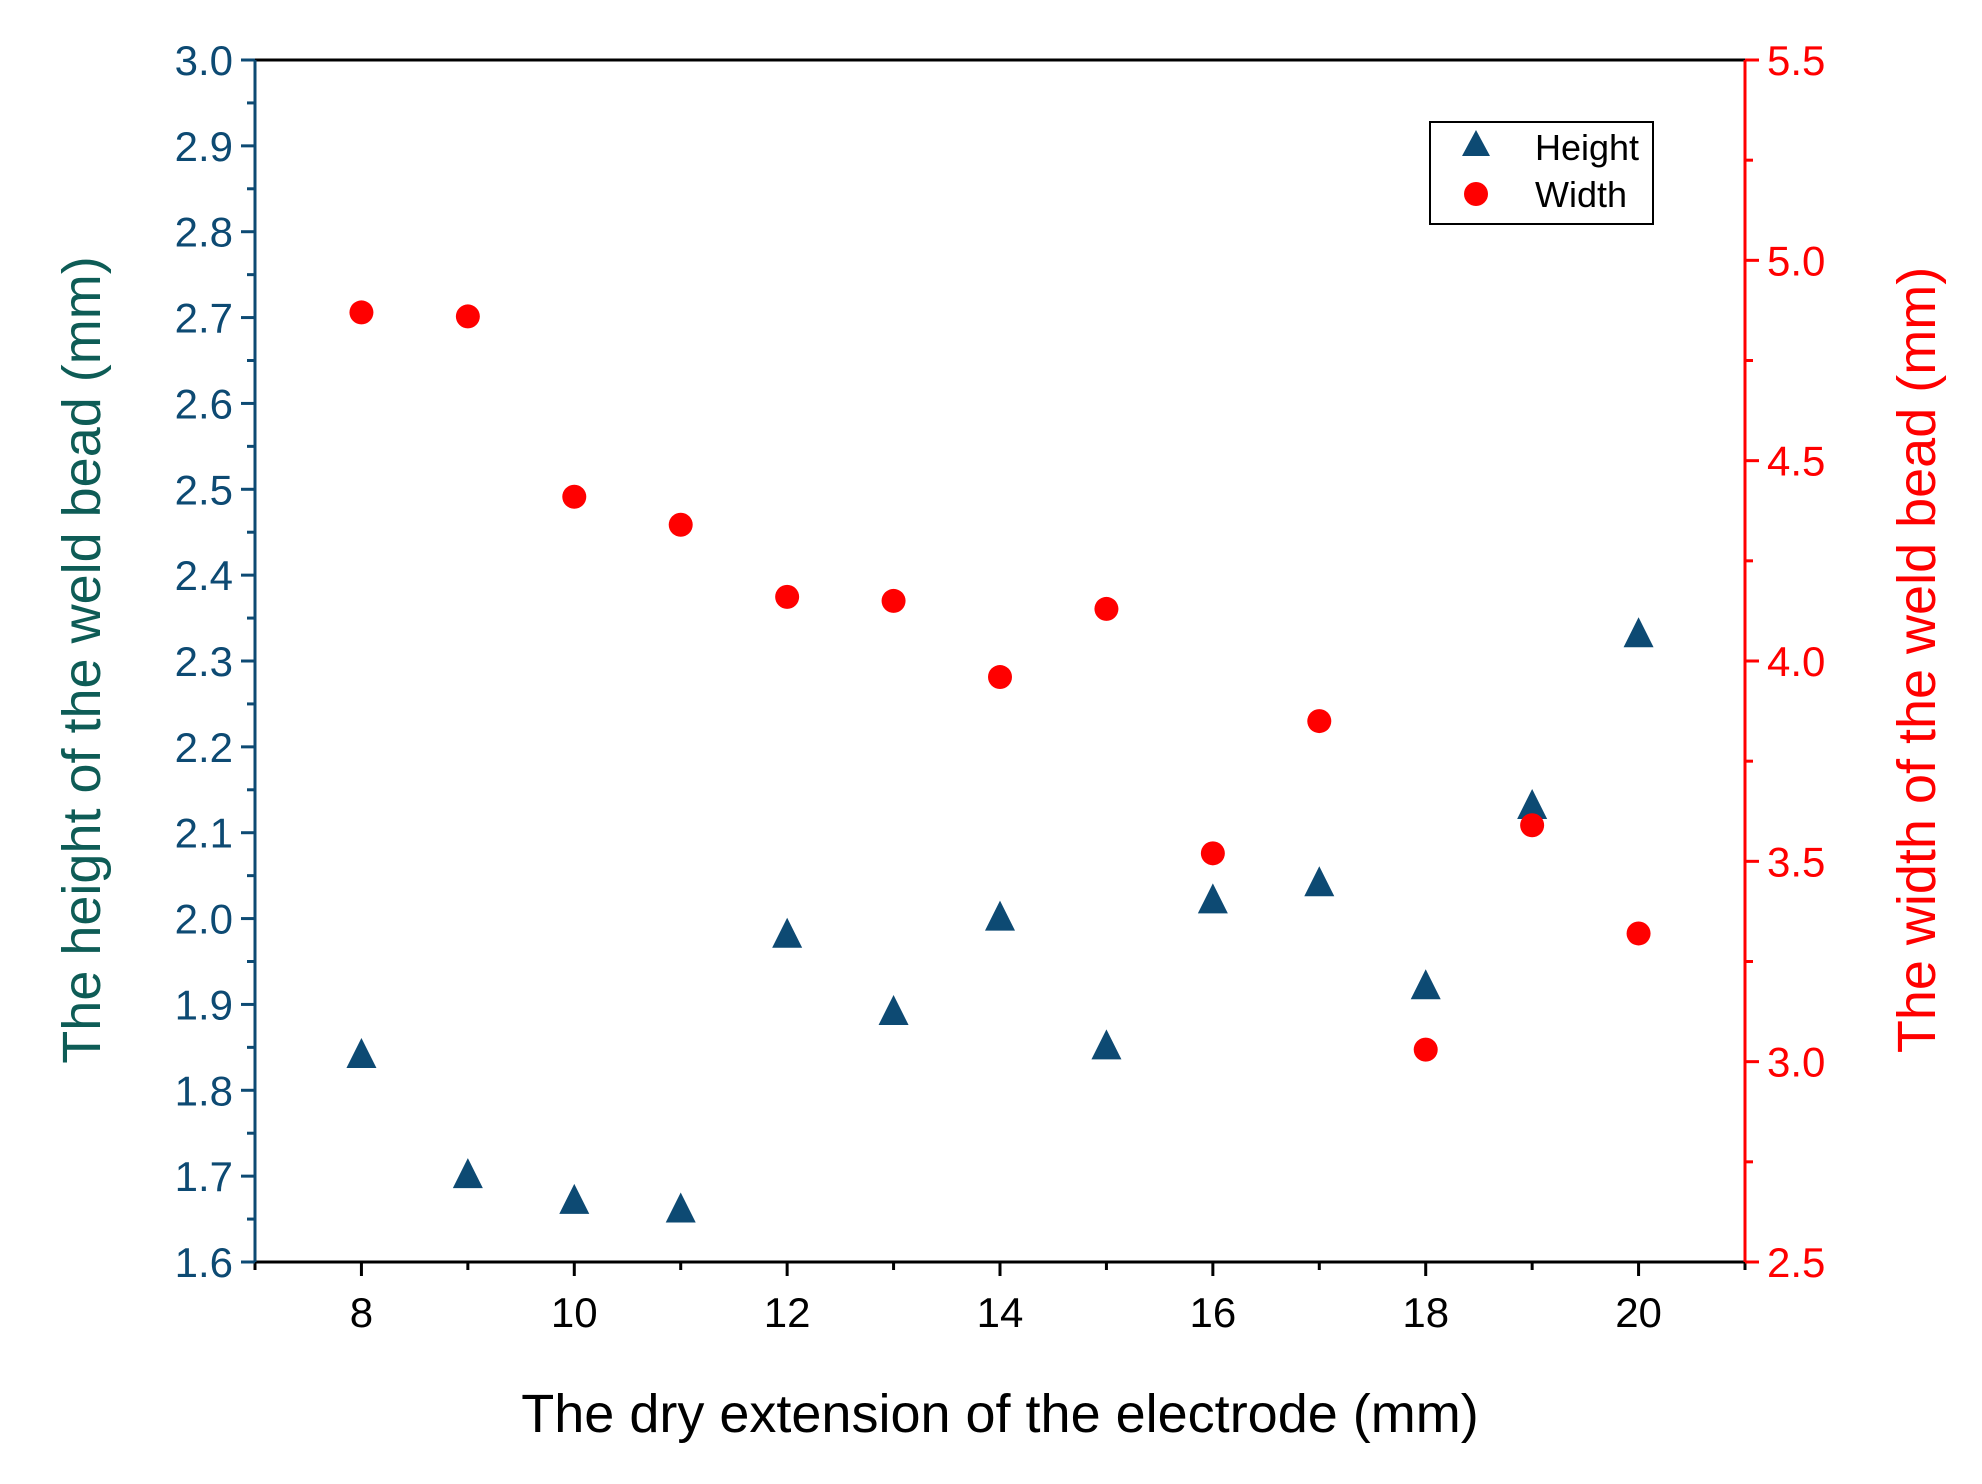  What do you see at coordinates (204, 146) in the screenshot?
I see `y-left-tick-label: 2.9` at bounding box center [204, 146].